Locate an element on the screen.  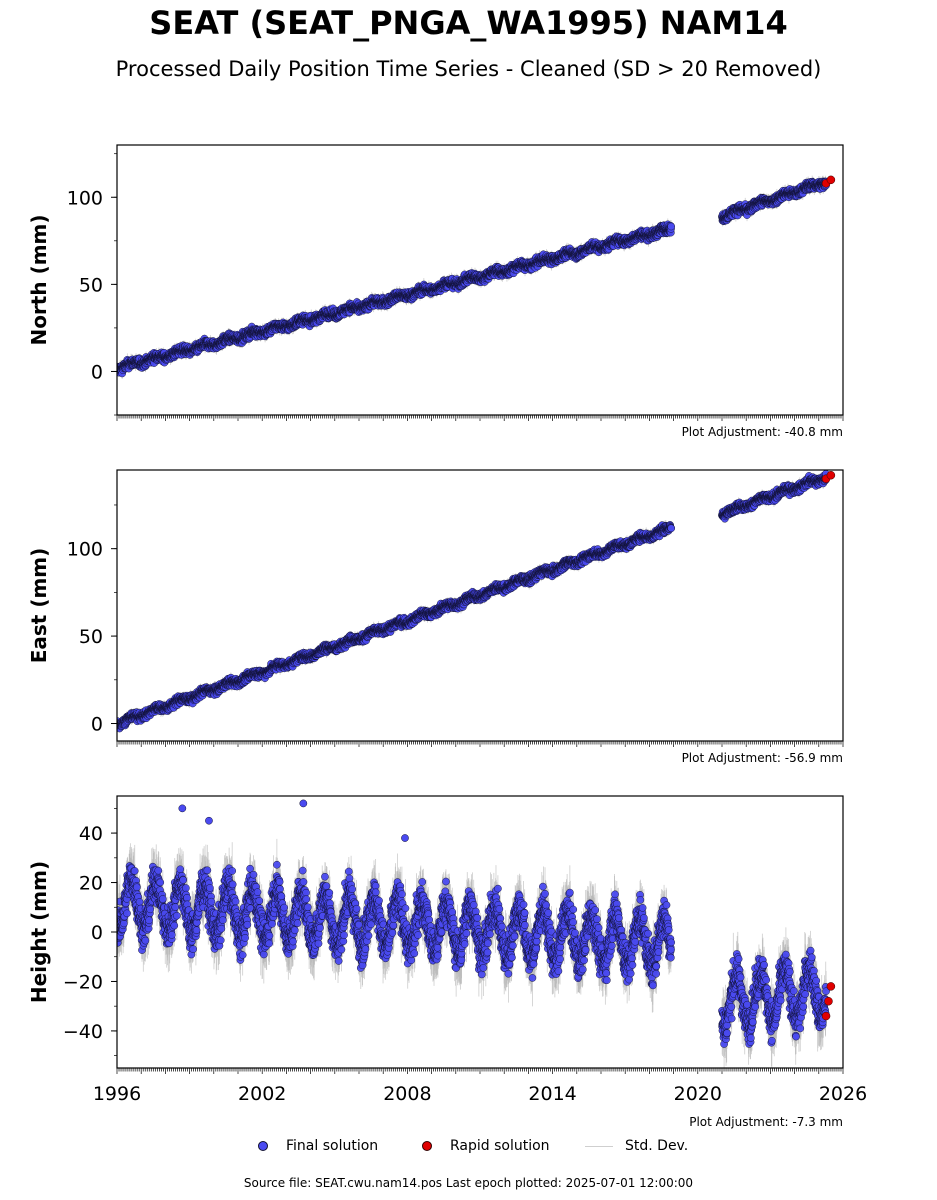
final-solution-points is located at coordinates (473, 277).